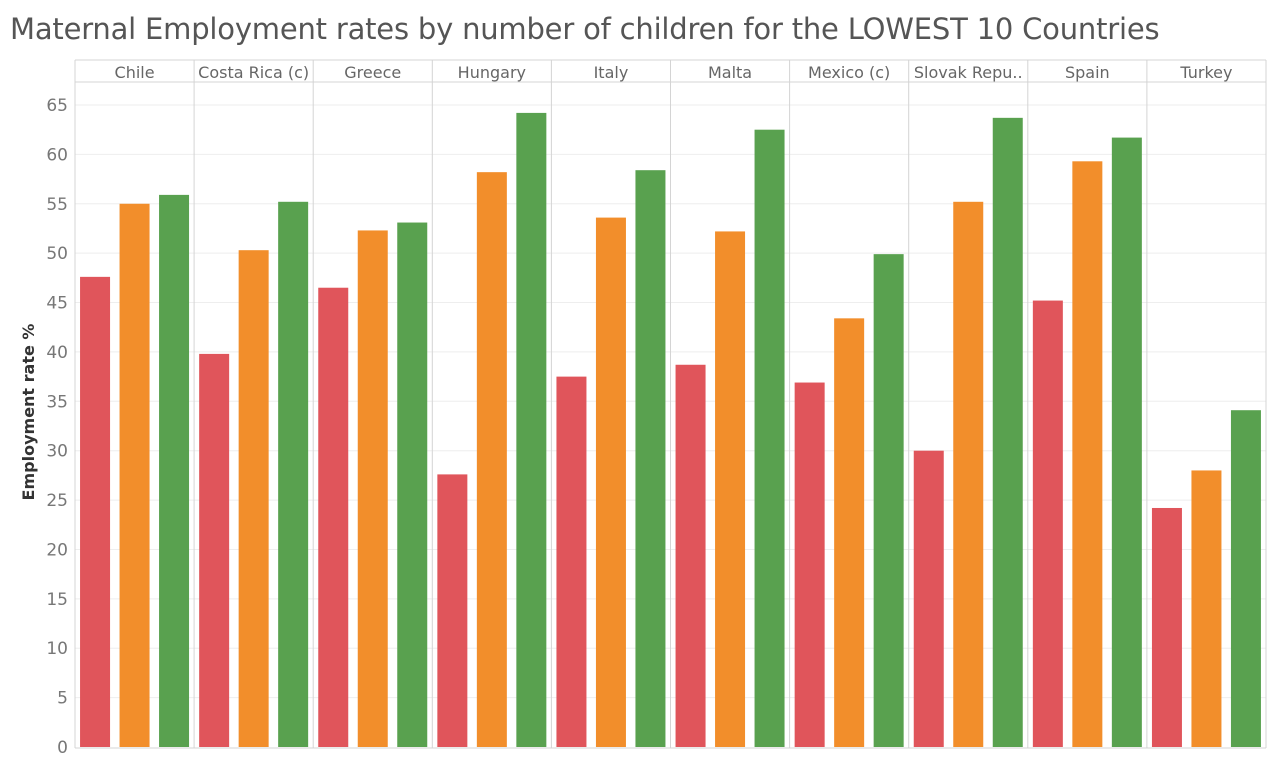 This screenshot has width=1276, height=772. I want to click on y-tick-label: 50, so click(57, 254).